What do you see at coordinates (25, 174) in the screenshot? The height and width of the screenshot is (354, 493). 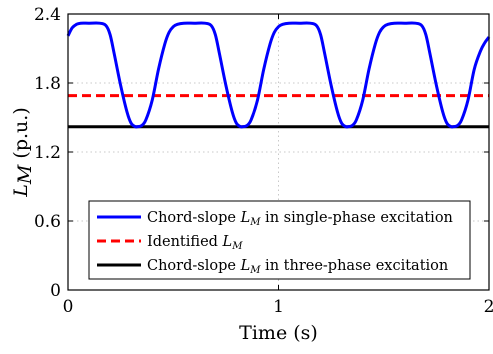 I see `y-axis-subscript: M` at bounding box center [25, 174].